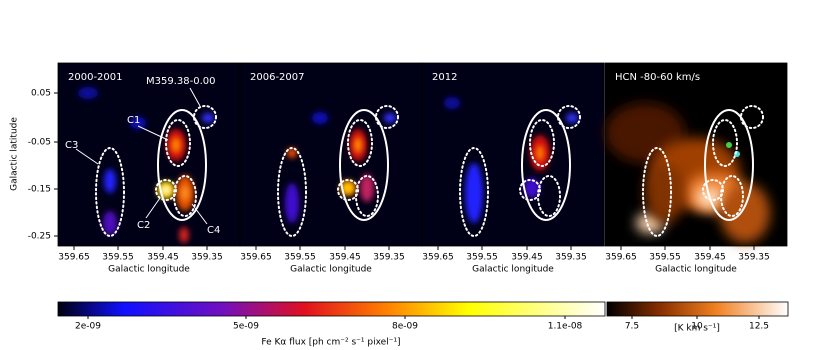 The image size is (830, 350). Describe the element at coordinates (330, 343) in the screenshot. I see `colorbar-label: Fe Kα flux [ph cm⁻² s⁻¹ pixel⁻¹]` at that location.